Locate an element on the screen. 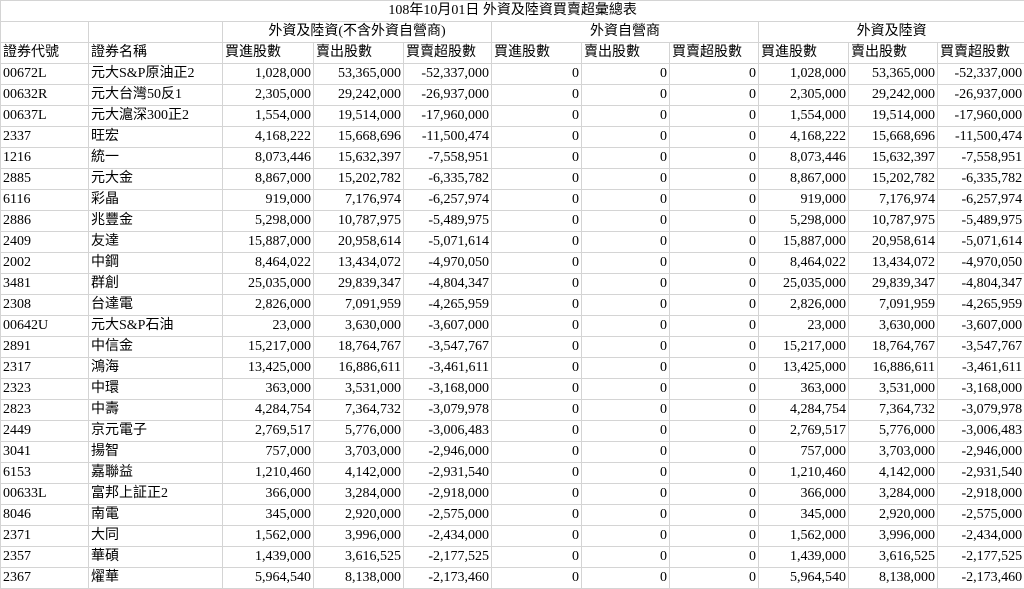 This screenshot has height=589, width=1024. value-cell: 15,668,696 is located at coordinates (893, 137).